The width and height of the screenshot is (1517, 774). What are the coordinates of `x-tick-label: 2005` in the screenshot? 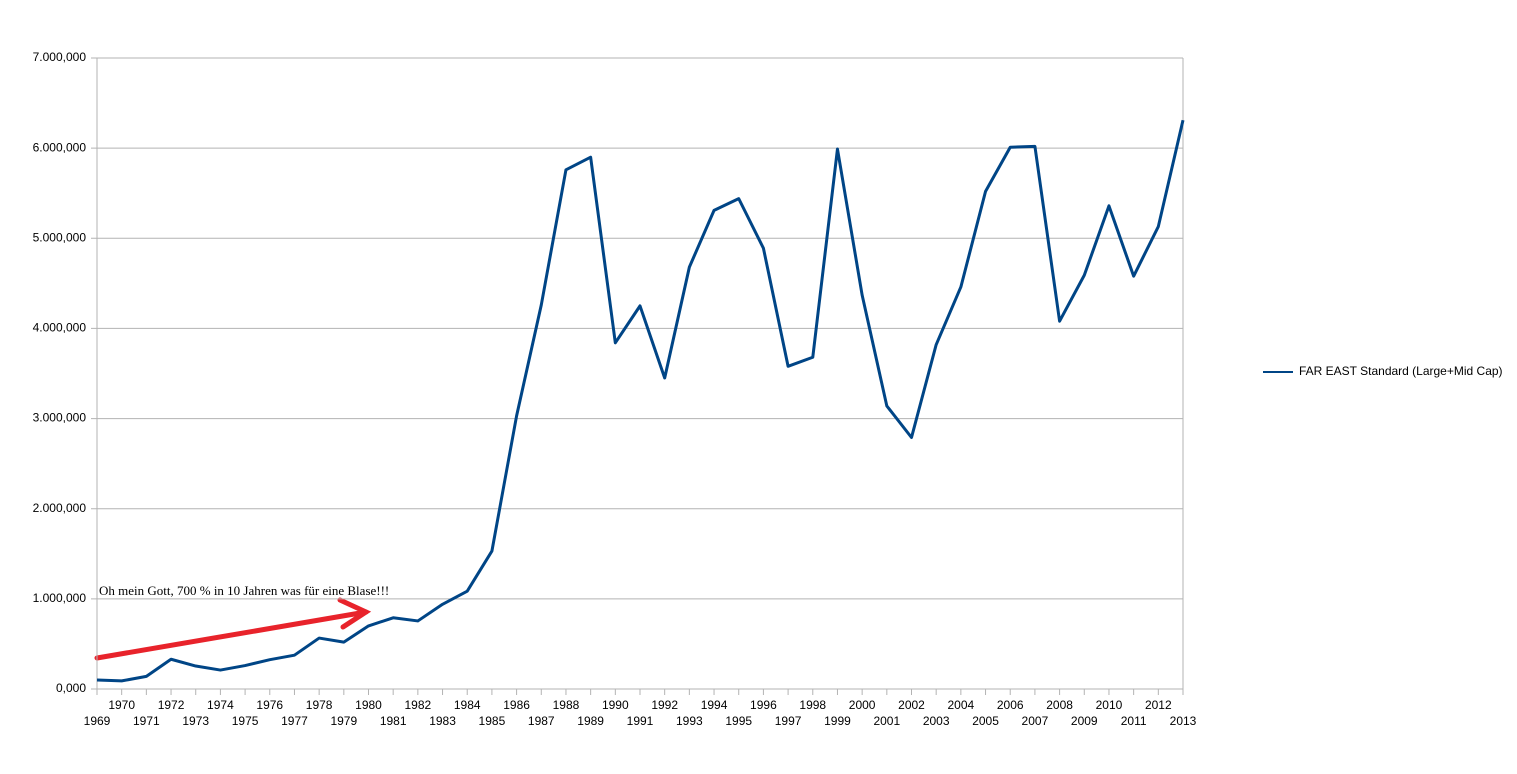 It's located at (985, 721).